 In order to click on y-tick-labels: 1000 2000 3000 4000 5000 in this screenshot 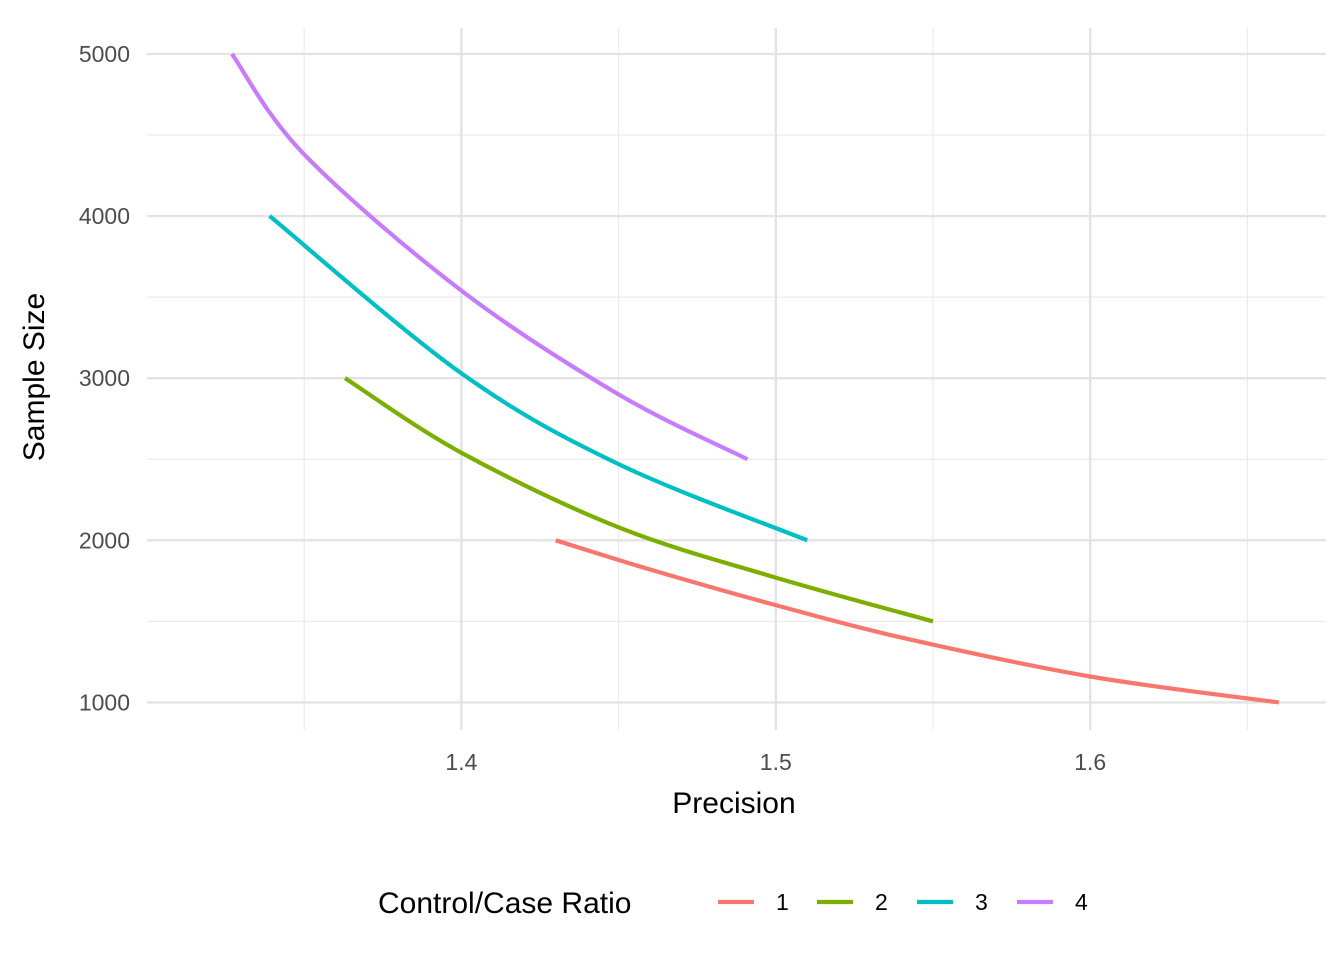, I will do `click(104, 378)`.